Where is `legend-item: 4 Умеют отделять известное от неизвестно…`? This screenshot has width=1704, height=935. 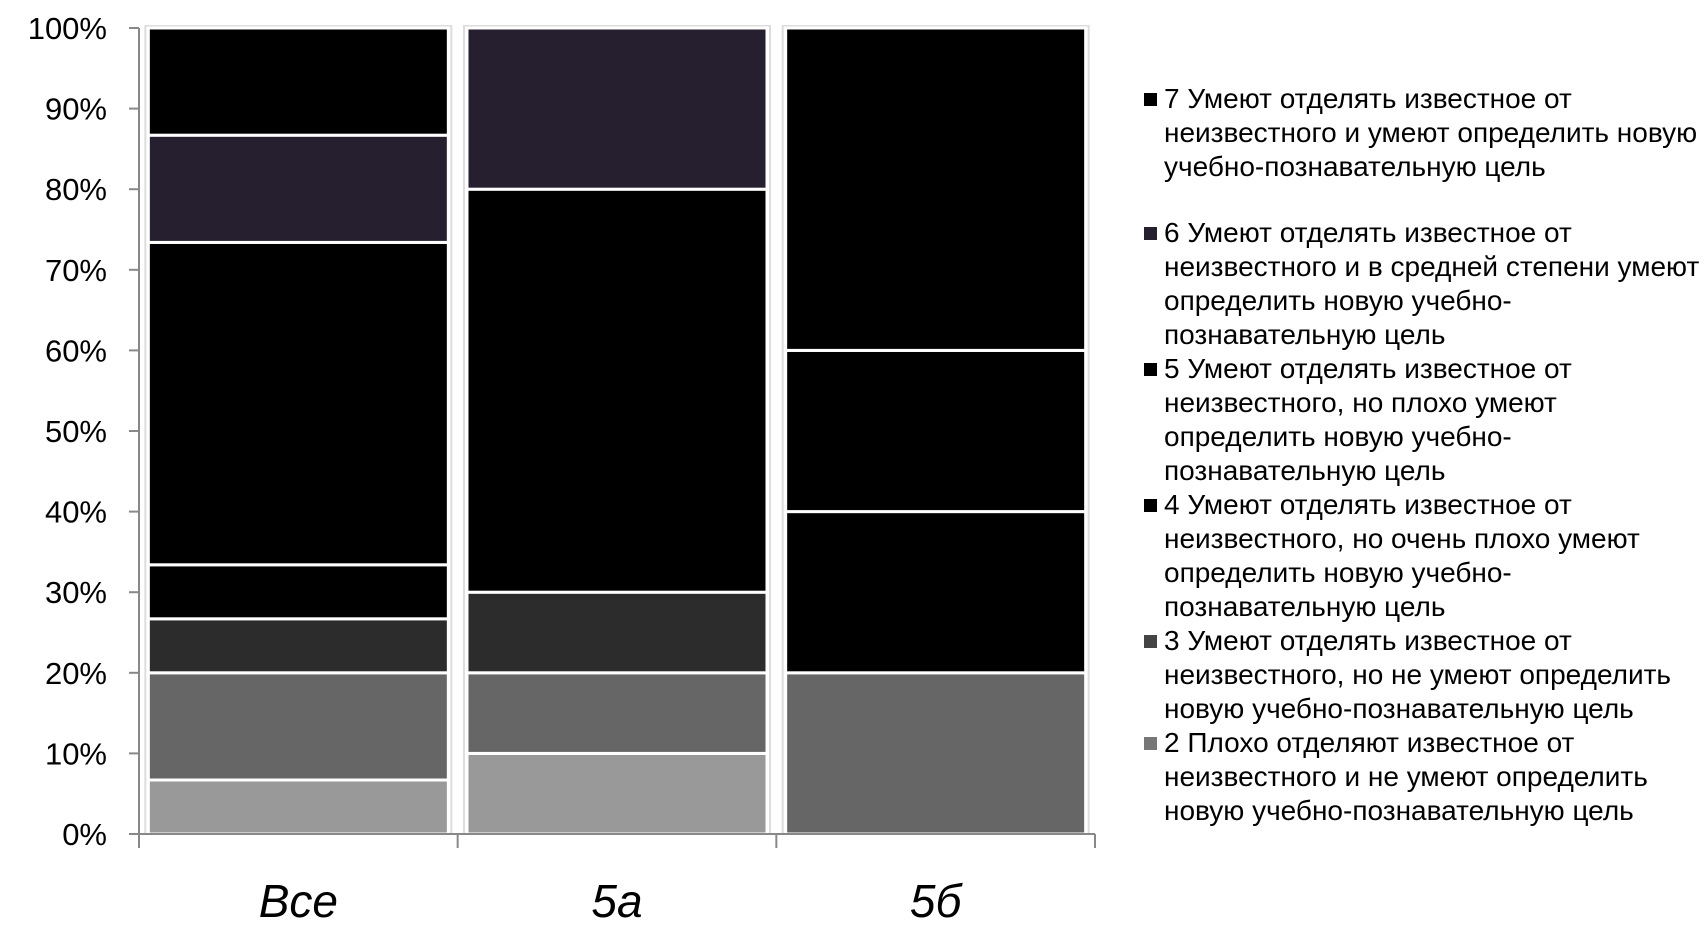 legend-item: 4 Умеют отделять известное от неизвестно… is located at coordinates (1420, 556).